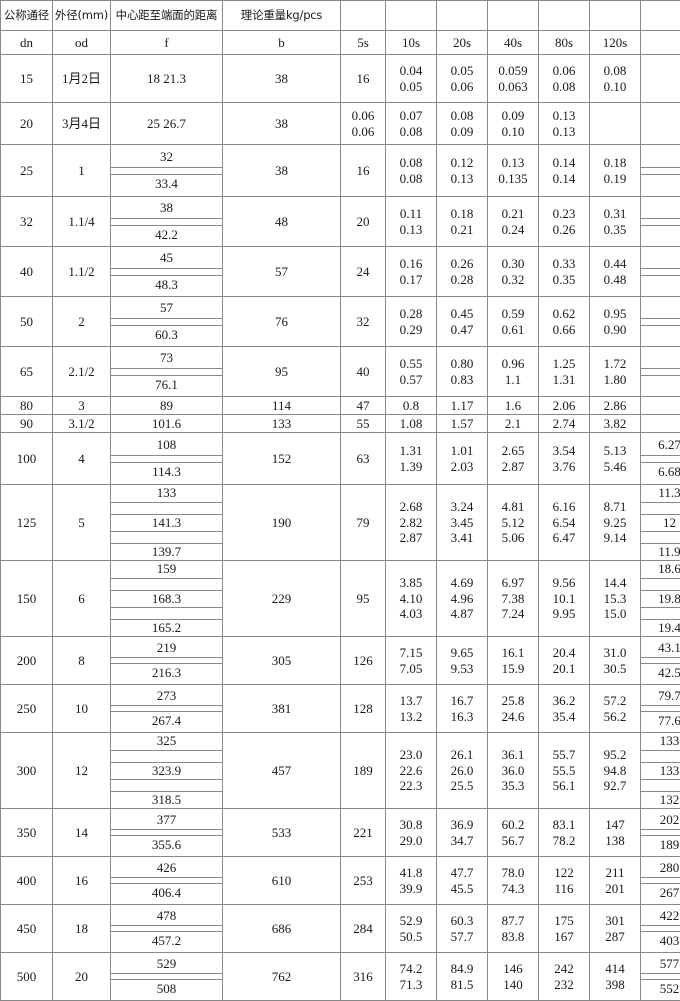  I want to click on cell-5s: 16, so click(363, 171).